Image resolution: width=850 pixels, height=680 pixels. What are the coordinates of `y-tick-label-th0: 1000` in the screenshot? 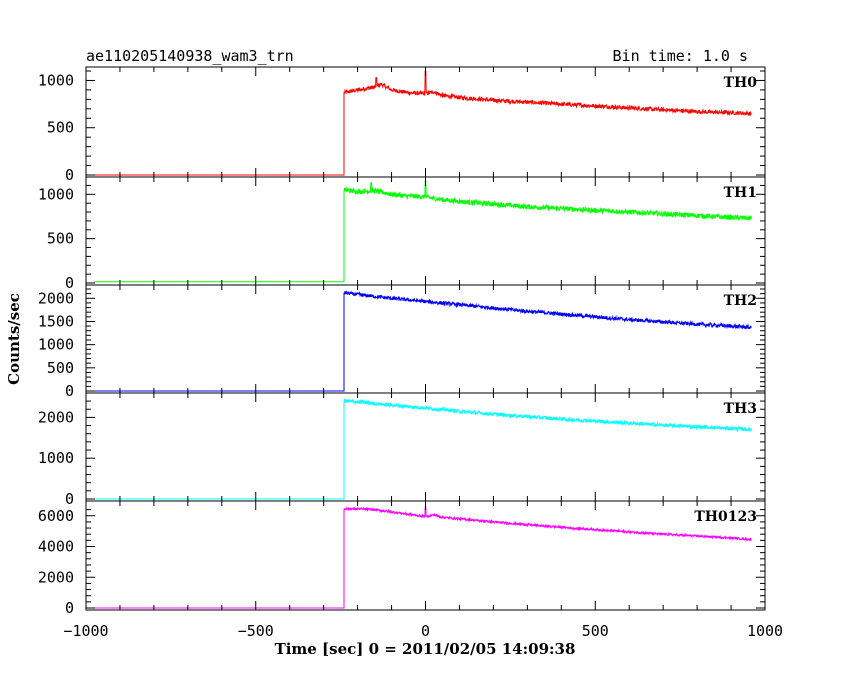 It's located at (56, 80).